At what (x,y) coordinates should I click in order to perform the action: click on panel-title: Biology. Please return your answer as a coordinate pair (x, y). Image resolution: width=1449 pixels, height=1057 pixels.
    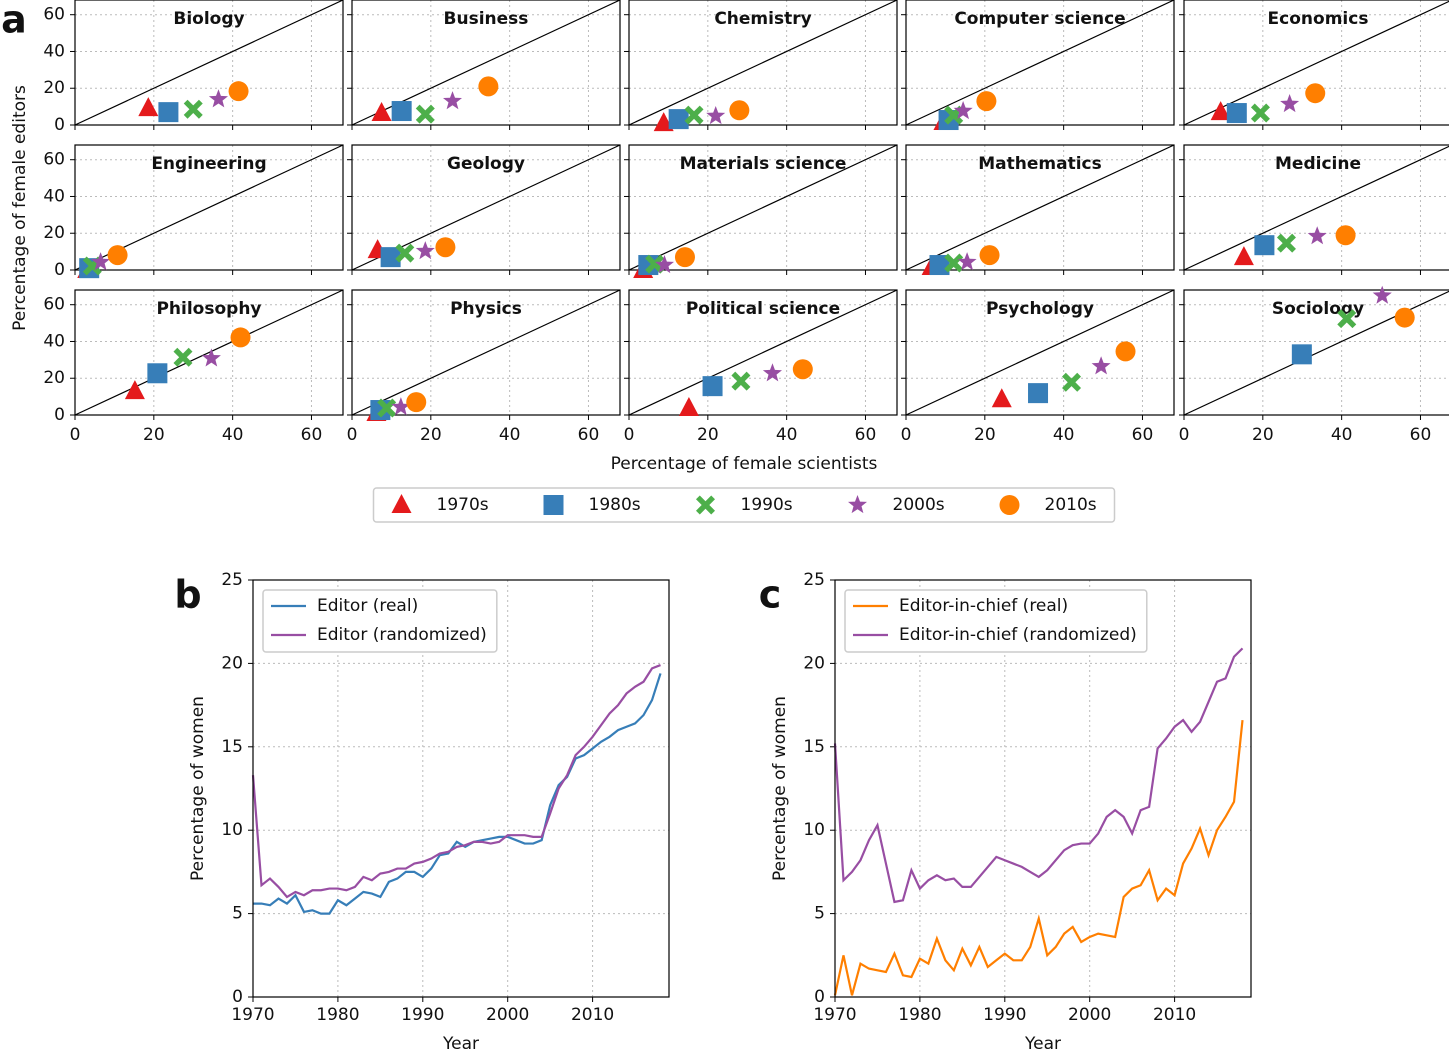
    Looking at the image, I should click on (208, 19).